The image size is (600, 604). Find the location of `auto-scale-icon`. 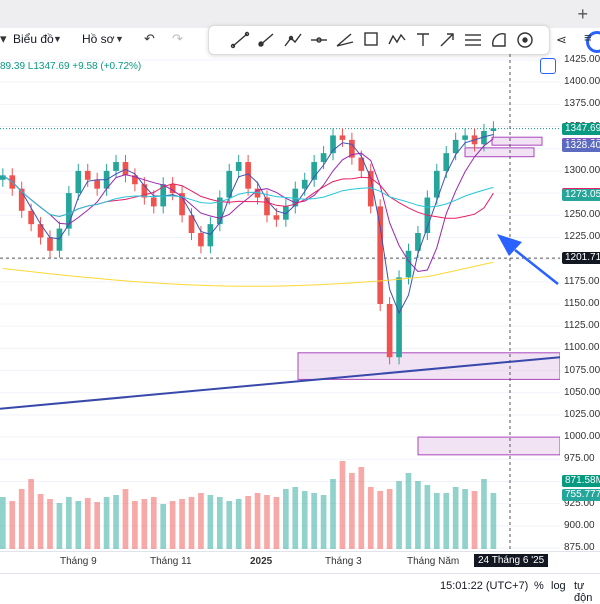

auto-scale-icon is located at coordinates (548, 66).